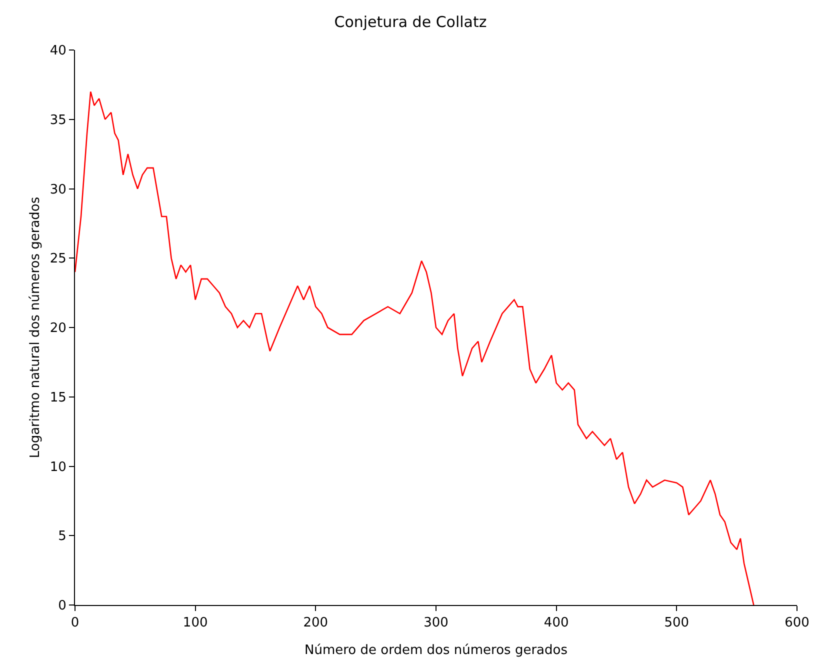  I want to click on x-tick-label: 500, so click(677, 623).